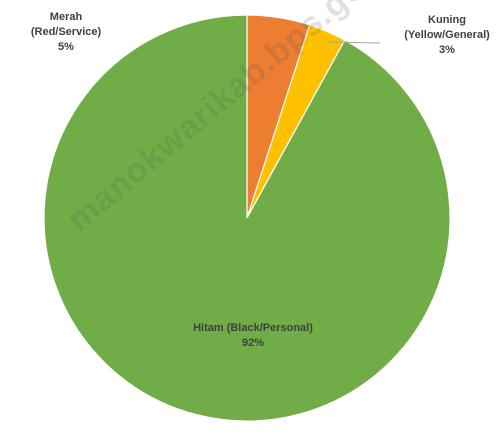  What do you see at coordinates (253, 336) in the screenshot?
I see `label-hitam: Hitam (Black/Personal) 92%` at bounding box center [253, 336].